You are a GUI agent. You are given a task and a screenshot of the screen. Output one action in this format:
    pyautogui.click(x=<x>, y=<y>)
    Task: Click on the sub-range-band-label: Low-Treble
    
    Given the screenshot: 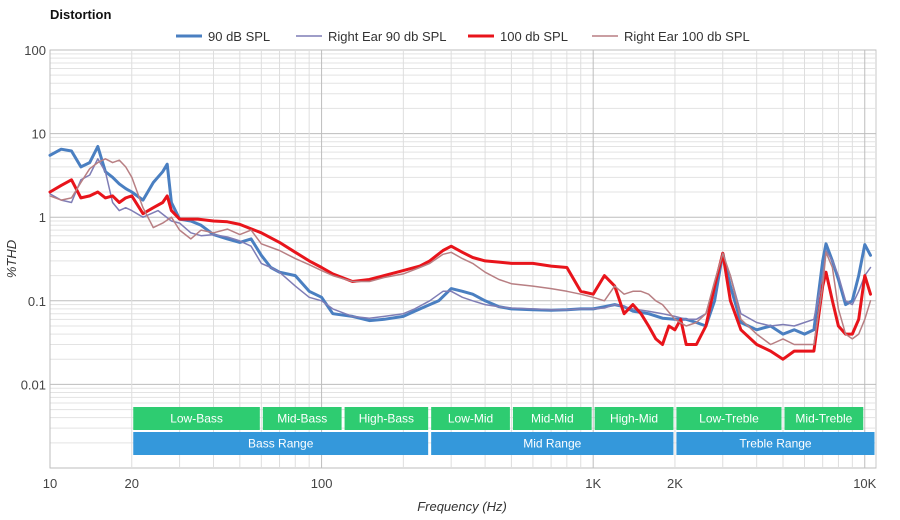 What is the action you would take?
    pyautogui.click(x=729, y=419)
    